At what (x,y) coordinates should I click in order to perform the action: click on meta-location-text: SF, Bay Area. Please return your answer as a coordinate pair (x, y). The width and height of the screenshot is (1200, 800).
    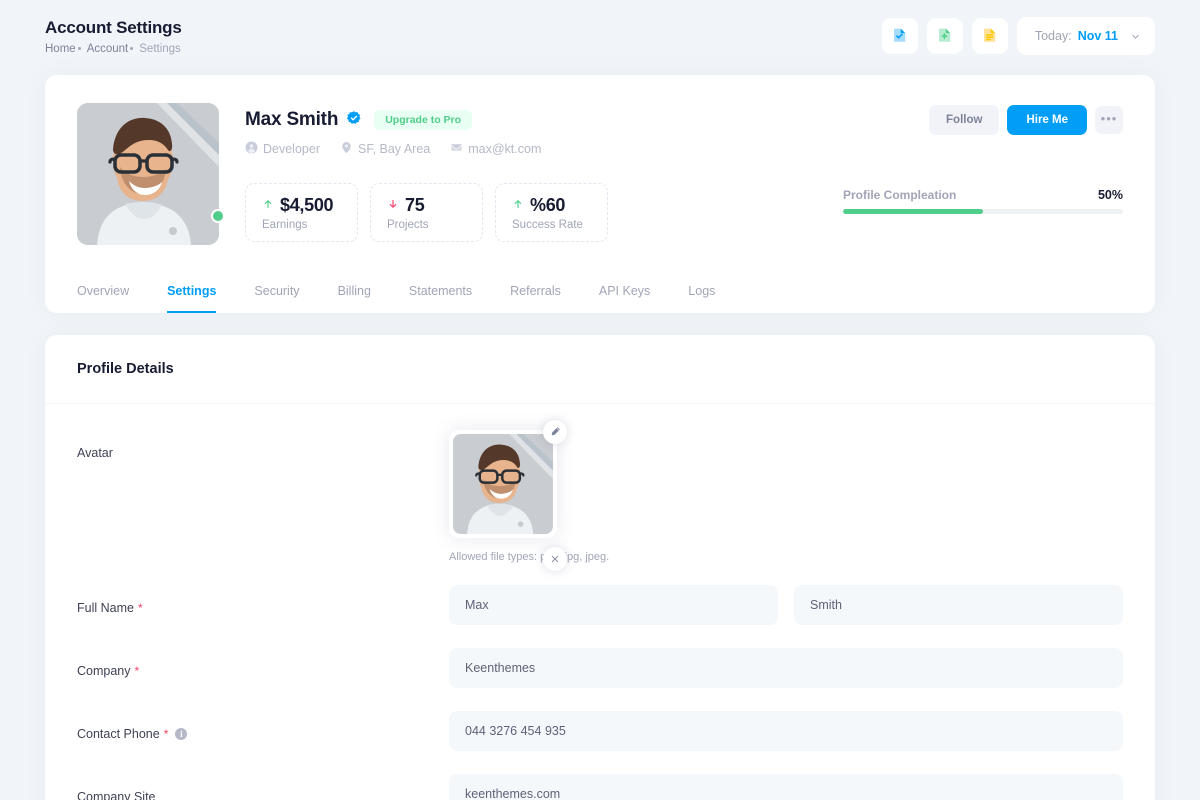
    Looking at the image, I should click on (394, 149).